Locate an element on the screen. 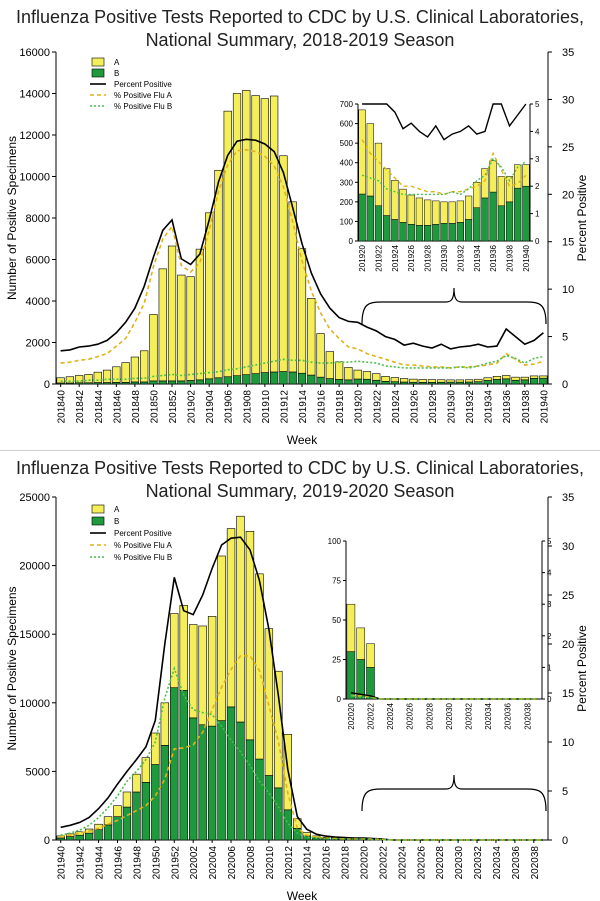 This screenshot has height=901, width=600. x-tick-label: 201950 is located at coordinates (156, 863).